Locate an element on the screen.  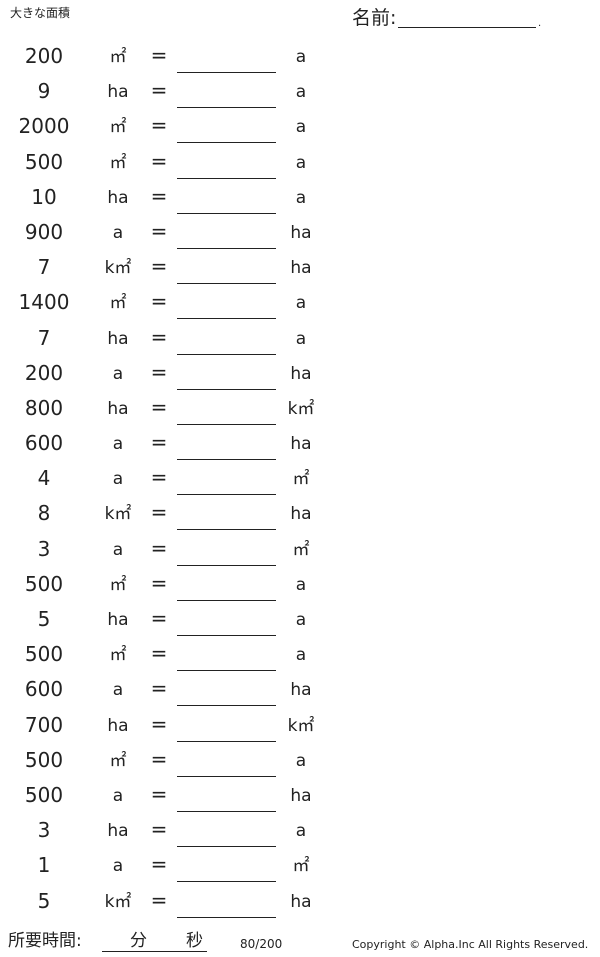
time-area: 所要時間: 分 秒 is located at coordinates (108, 942).